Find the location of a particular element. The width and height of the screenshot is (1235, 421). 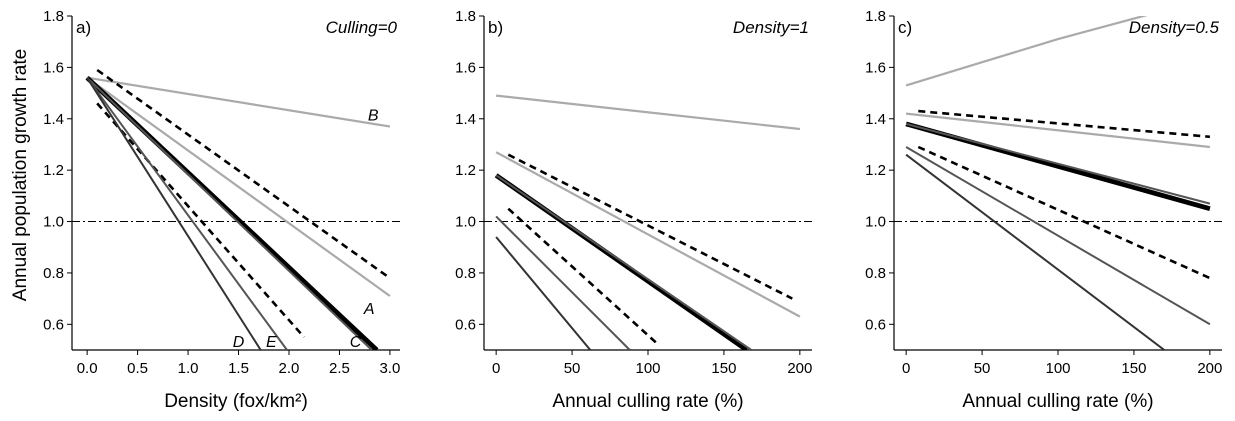

x-tick-label: 0.0 is located at coordinates (87, 368).